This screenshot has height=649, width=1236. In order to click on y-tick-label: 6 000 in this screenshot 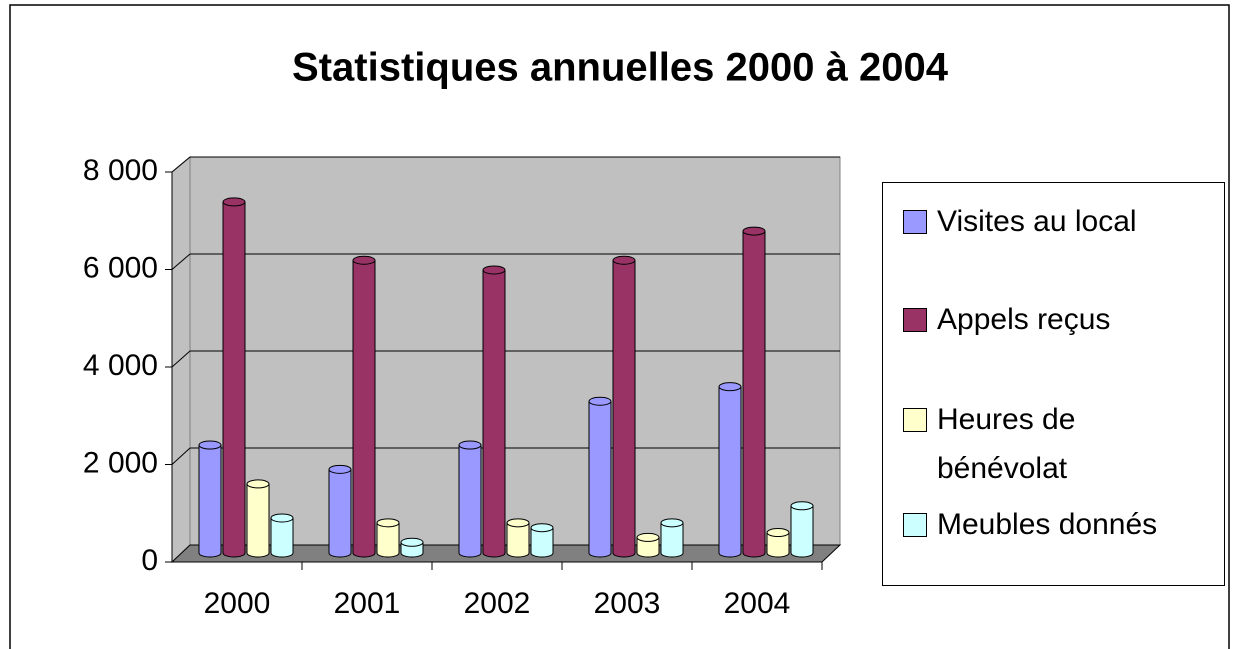, I will do `click(120, 267)`.